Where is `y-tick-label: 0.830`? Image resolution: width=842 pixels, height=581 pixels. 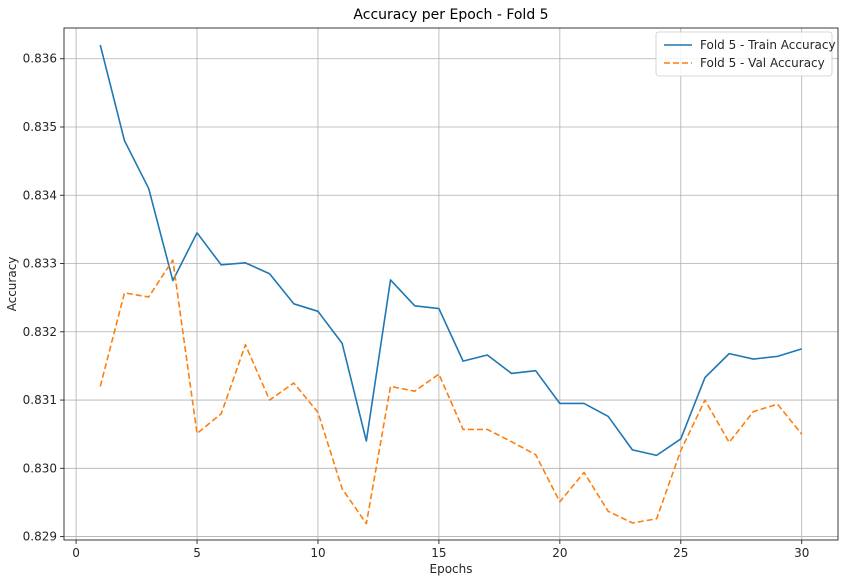
y-tick-label: 0.830 is located at coordinates (40, 468).